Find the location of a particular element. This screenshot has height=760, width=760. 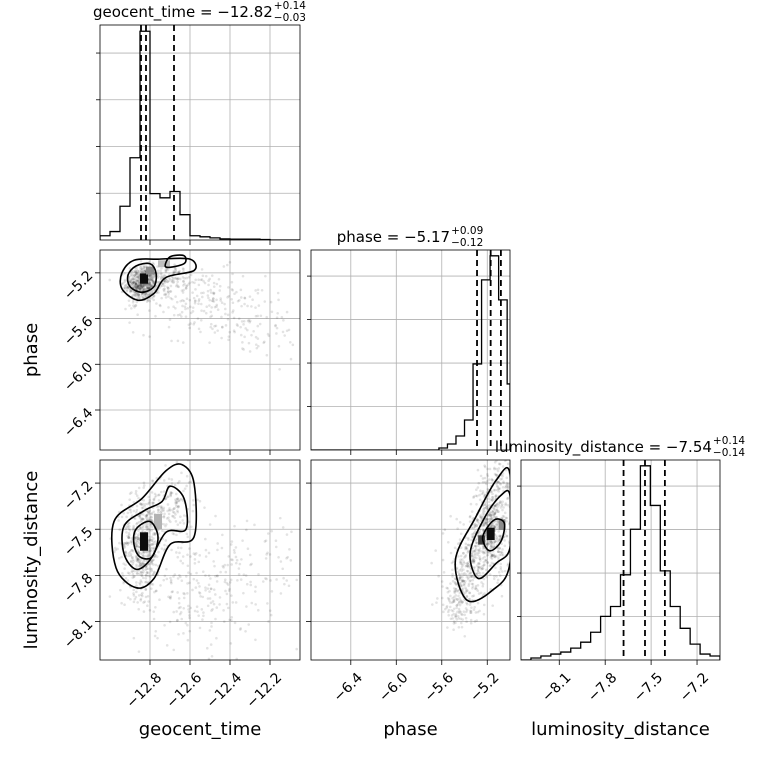

phase-vs-luminosity_distance-frame is located at coordinates (410, 560).